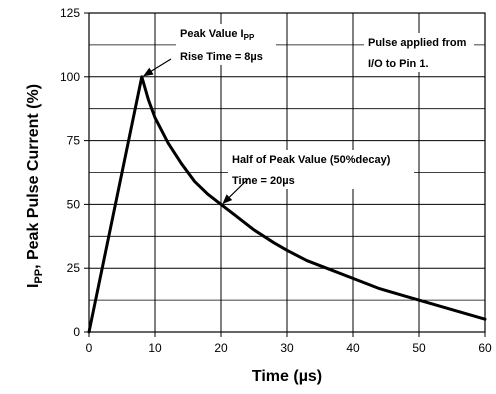 Image resolution: width=496 pixels, height=394 pixels. What do you see at coordinates (155, 348) in the screenshot?
I see `x-tick-label-1: 10` at bounding box center [155, 348].